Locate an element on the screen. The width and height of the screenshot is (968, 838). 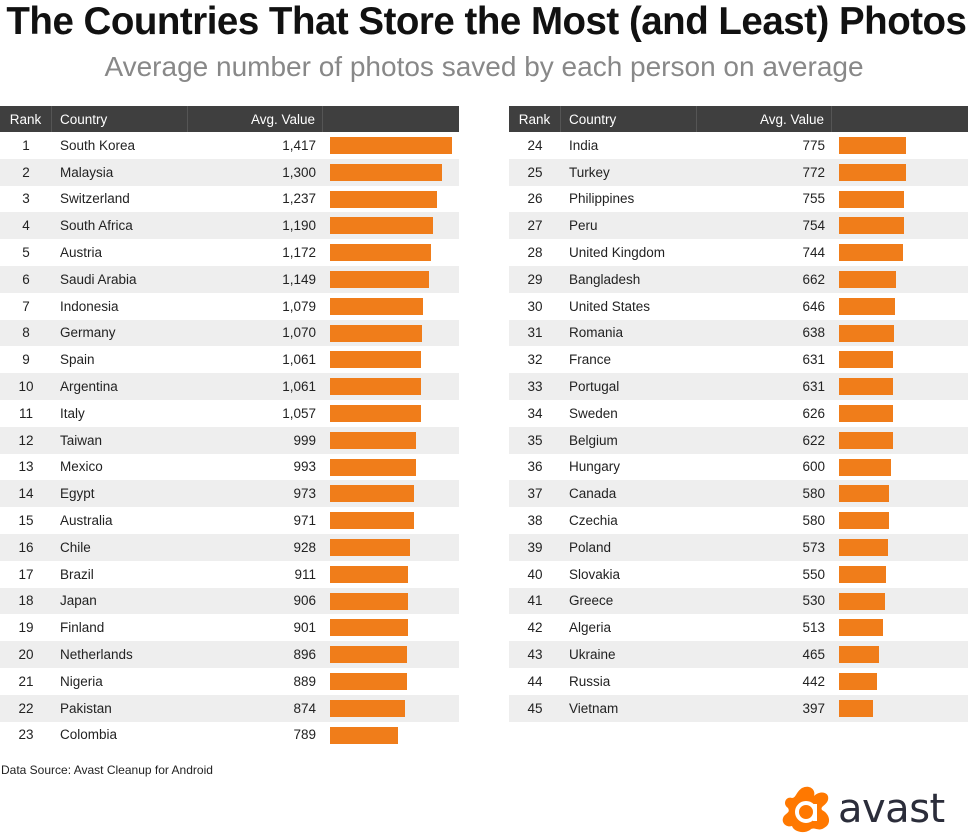
value-cell: 999 is located at coordinates (304, 440).